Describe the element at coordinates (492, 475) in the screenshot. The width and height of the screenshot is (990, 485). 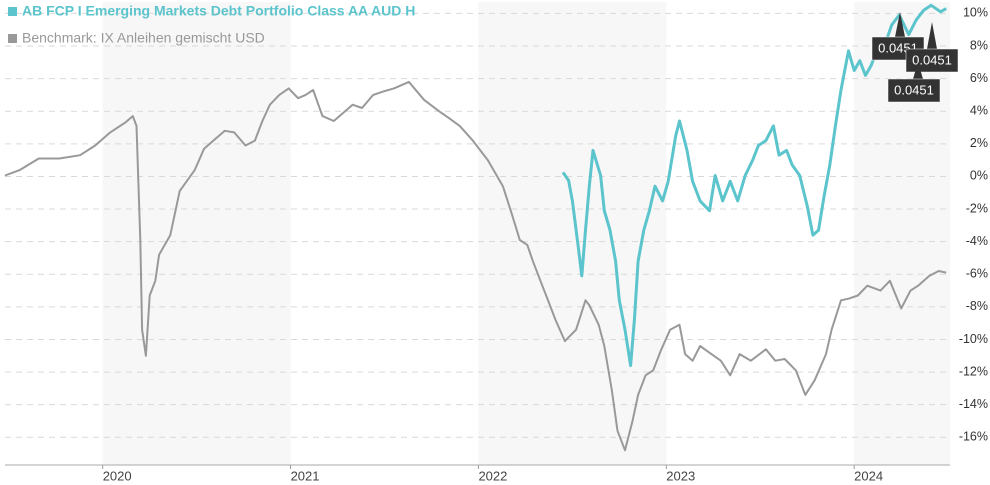
I see `x-tick-label: 2022` at that location.